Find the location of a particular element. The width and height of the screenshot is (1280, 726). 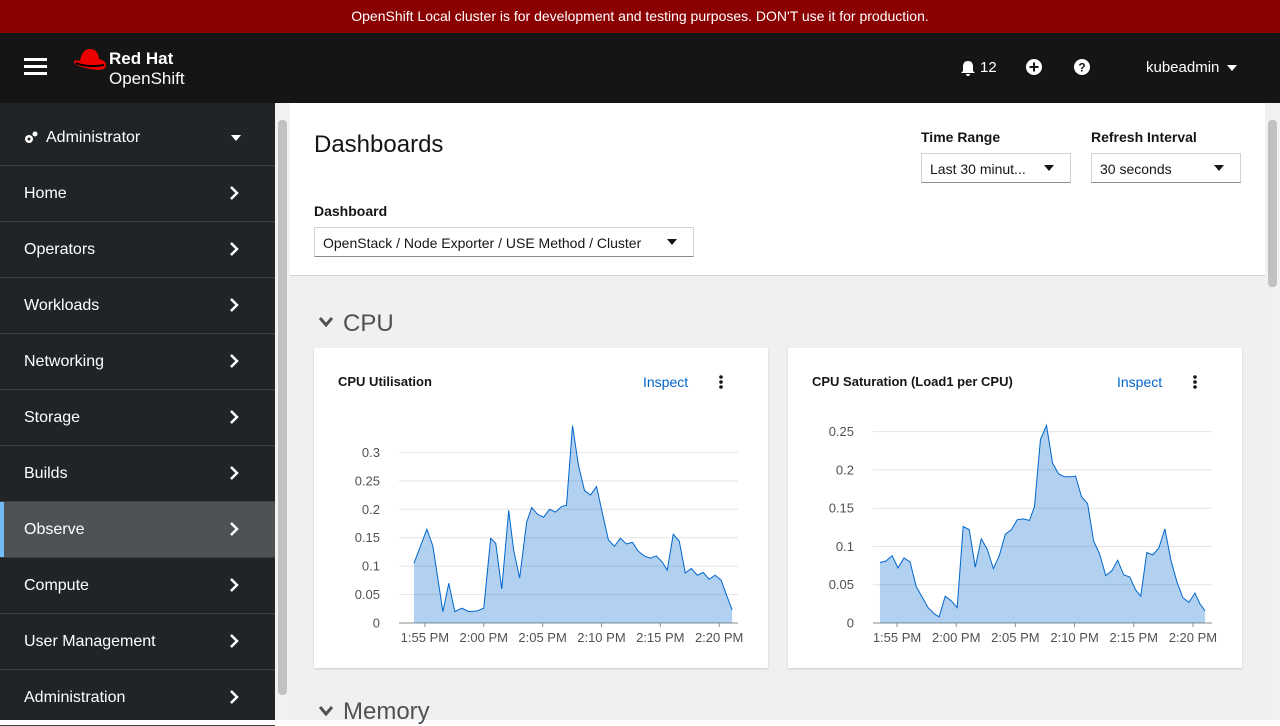

dashboard-label: Dashboard is located at coordinates (351, 211).